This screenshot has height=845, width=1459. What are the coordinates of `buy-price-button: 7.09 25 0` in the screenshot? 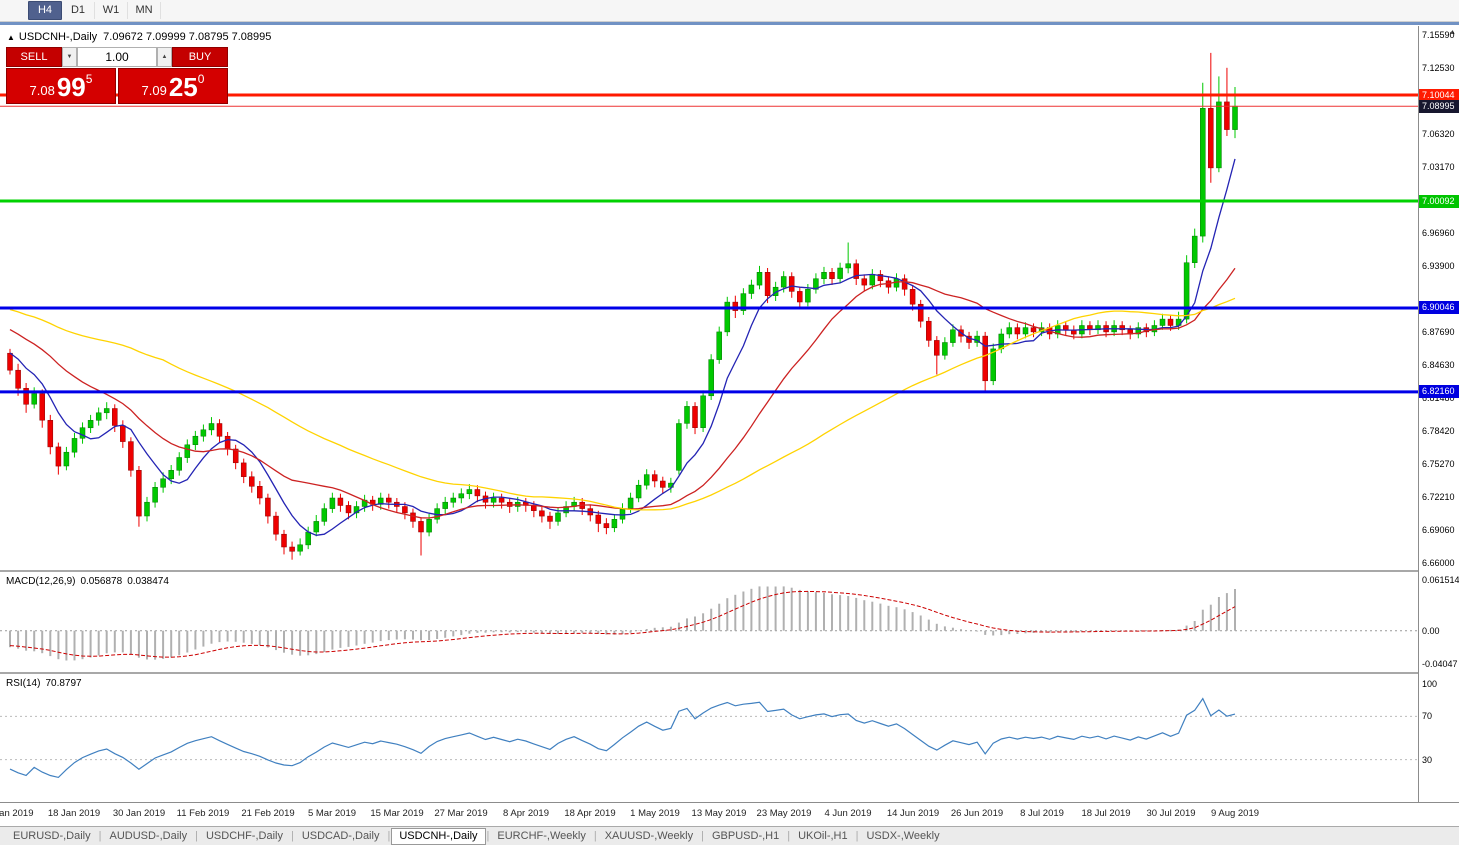 It's located at (173, 86).